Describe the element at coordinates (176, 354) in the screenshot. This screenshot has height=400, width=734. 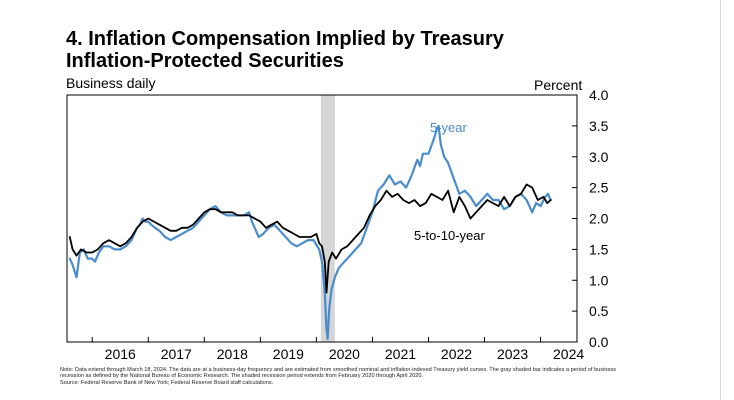
I see `x-tick-label: 2017` at that location.